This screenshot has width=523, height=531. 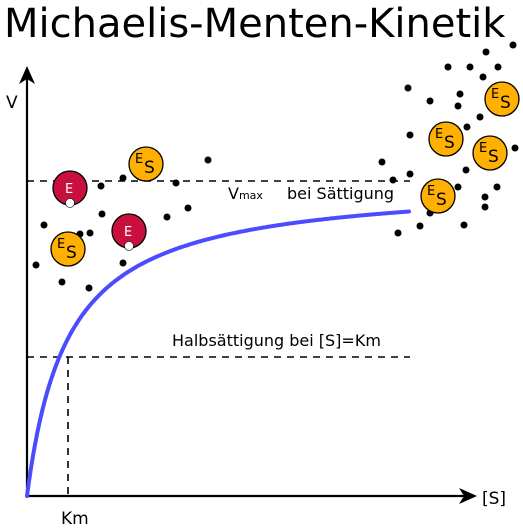 What do you see at coordinates (340, 193) in the screenshot?
I see `vmax-rest-label: bei Sättigung` at bounding box center [340, 193].